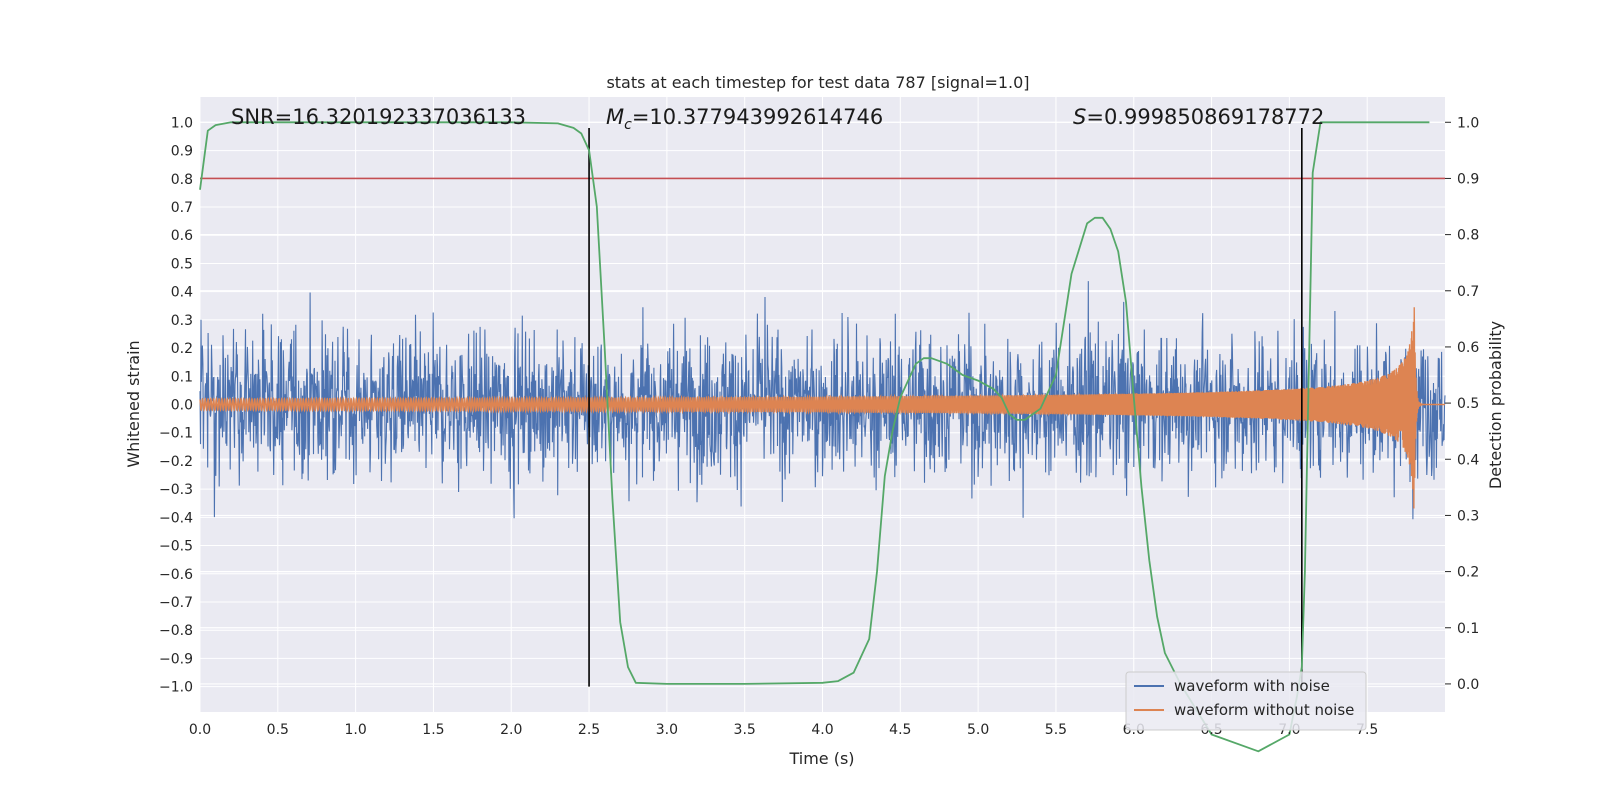 The width and height of the screenshot is (1600, 800). What do you see at coordinates (1252, 686) in the screenshot?
I see `legend-label-noise: waveform with noise` at bounding box center [1252, 686].